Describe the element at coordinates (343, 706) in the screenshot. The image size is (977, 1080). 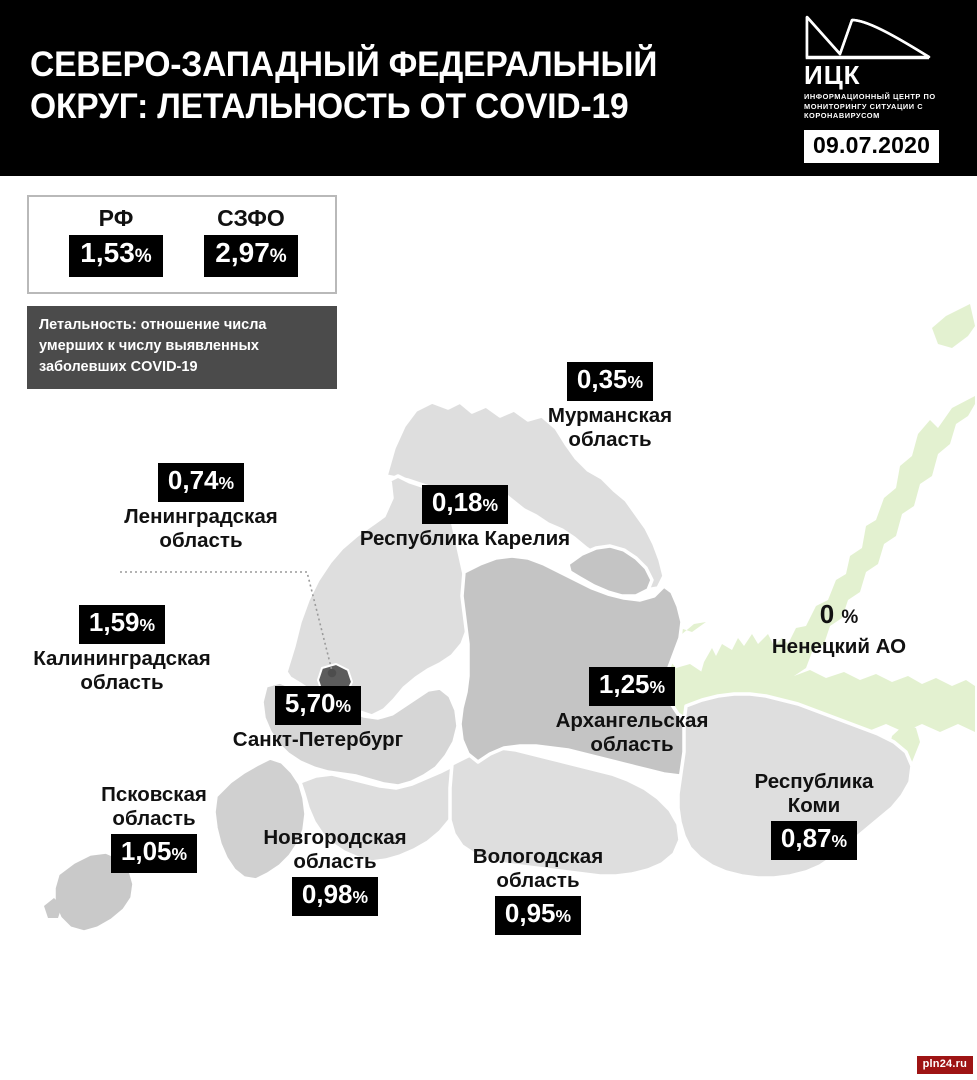
I see `map-value-spb-unit: %` at that location.